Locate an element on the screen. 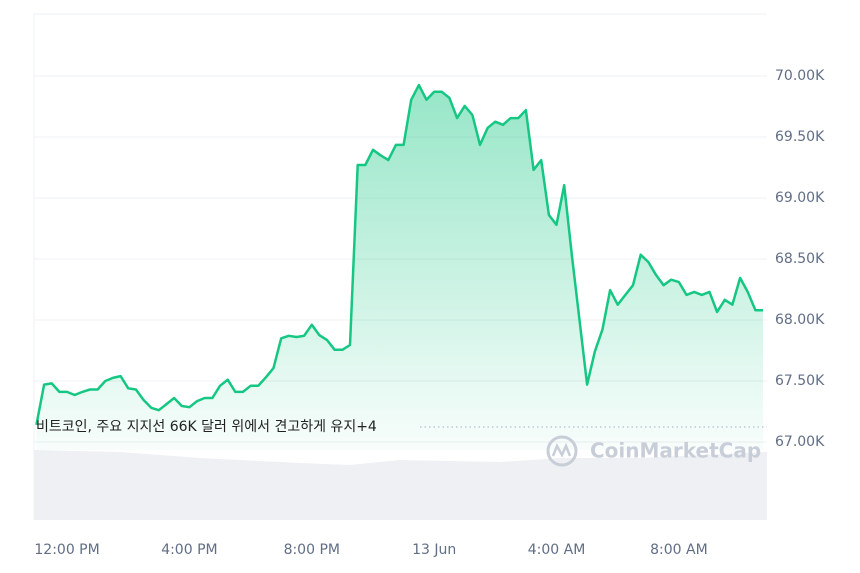 Image resolution: width=860 pixels, height=573 pixels. y-tick-label: 67.00K is located at coordinates (800, 442).